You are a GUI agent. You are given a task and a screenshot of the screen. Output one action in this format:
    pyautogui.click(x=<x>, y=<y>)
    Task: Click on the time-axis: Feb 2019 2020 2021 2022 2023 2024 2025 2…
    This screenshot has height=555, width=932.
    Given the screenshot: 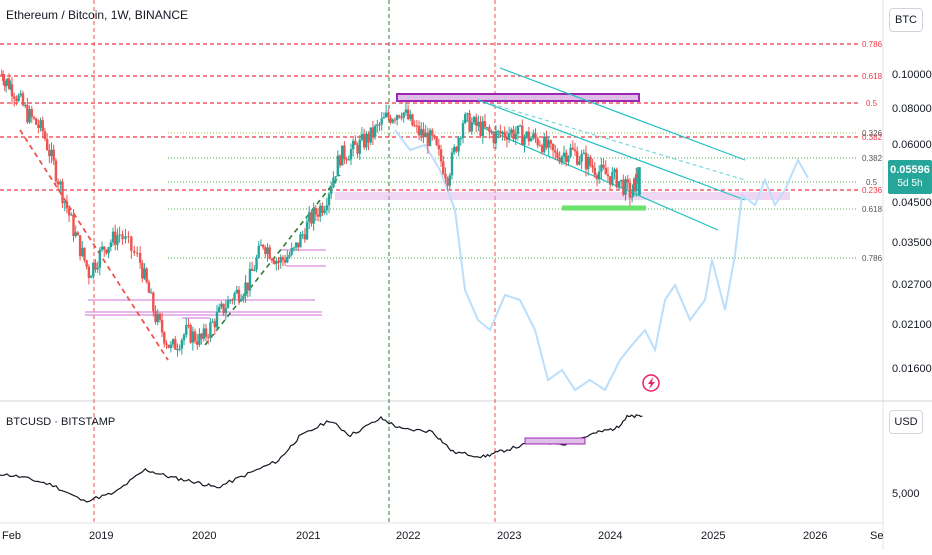 What is the action you would take?
    pyautogui.click(x=442, y=536)
    